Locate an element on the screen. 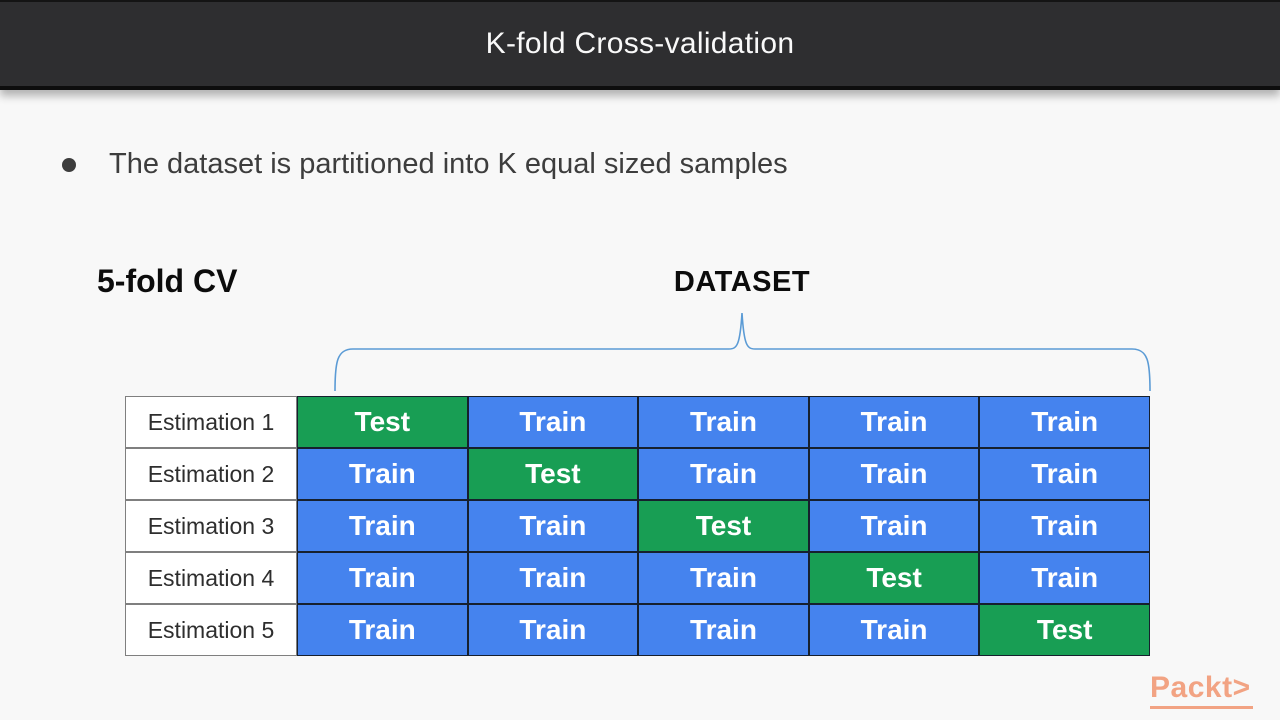 This screenshot has height=720, width=1280. table-row: Estimation 2 Train Test Train Train Train is located at coordinates (637, 474).